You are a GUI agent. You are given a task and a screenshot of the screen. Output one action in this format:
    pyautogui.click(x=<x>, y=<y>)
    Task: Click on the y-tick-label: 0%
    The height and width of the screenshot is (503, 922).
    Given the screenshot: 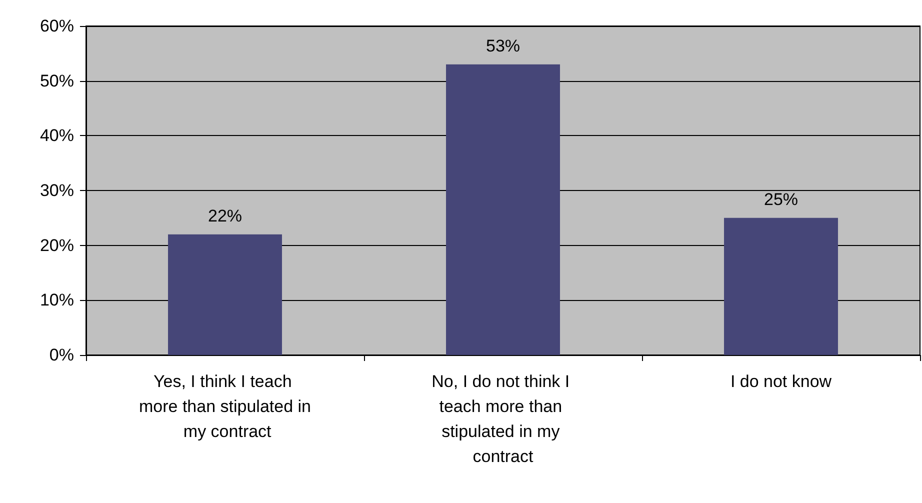 What is the action you would take?
    pyautogui.click(x=61, y=355)
    